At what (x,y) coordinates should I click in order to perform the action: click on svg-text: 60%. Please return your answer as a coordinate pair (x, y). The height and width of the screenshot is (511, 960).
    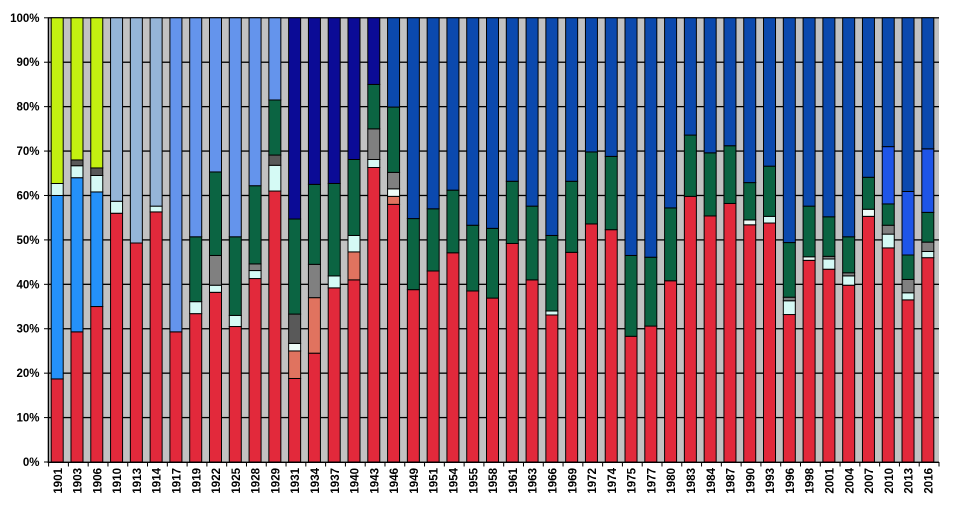
    Looking at the image, I should click on (27, 196).